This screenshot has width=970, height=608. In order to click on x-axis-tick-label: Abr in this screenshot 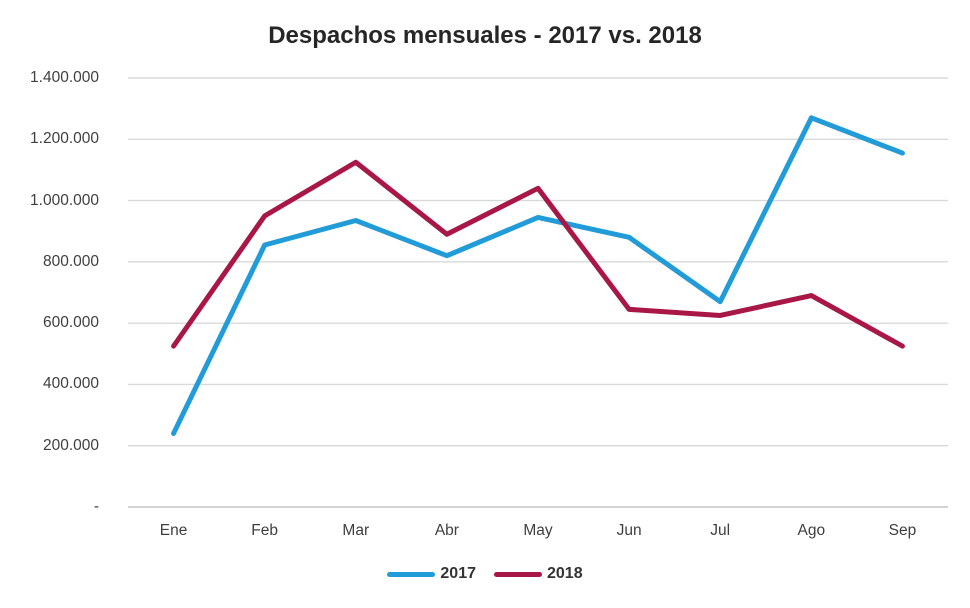, I will do `click(446, 530)`.